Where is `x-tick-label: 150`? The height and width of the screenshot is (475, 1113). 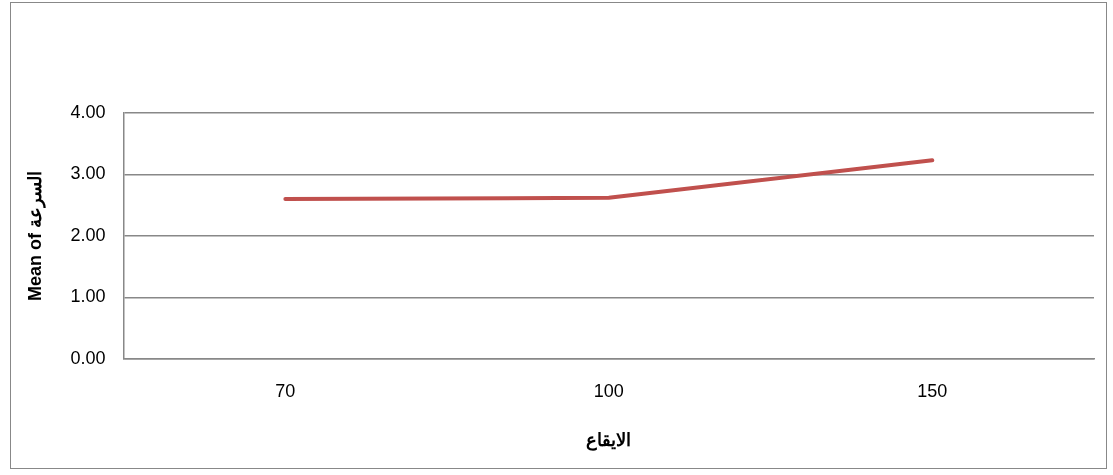 x-tick-label: 150 is located at coordinates (932, 390).